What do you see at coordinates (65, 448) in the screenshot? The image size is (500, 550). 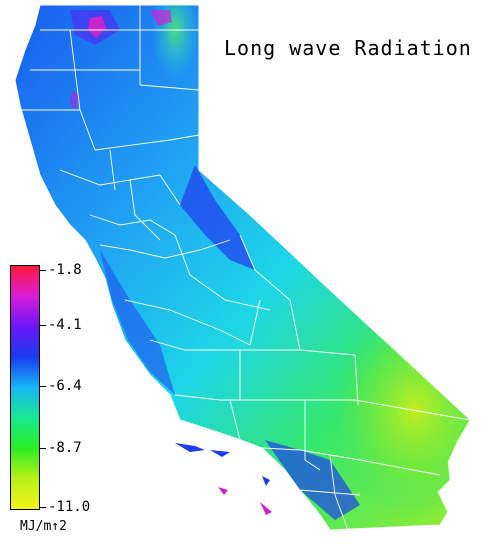 I see `legend-tick-label: -8.7` at bounding box center [65, 448].